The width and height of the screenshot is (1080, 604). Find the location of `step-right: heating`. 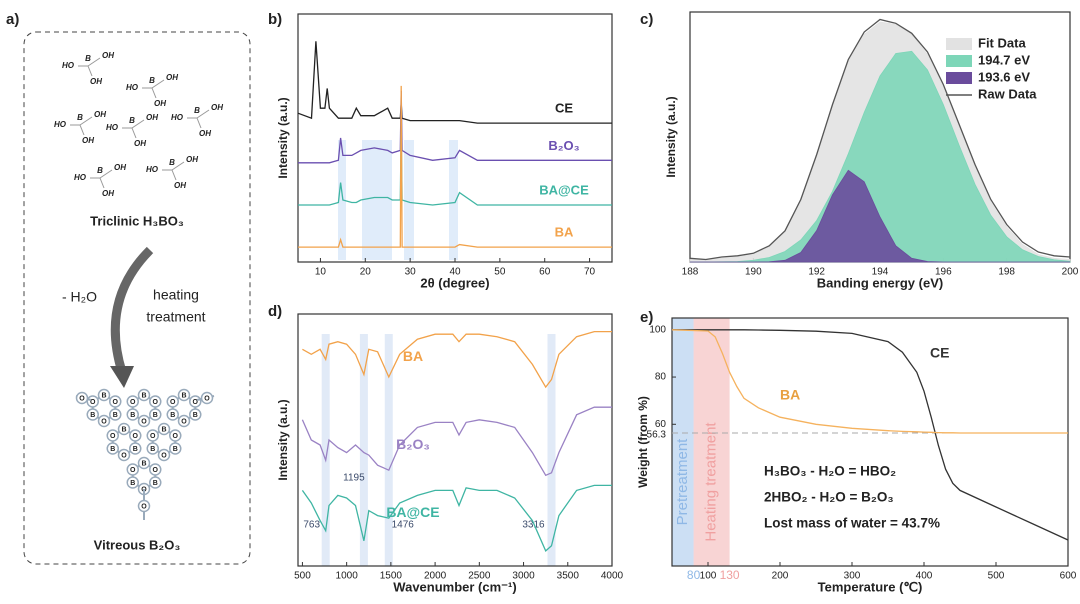

step-right: heating is located at coordinates (176, 295).